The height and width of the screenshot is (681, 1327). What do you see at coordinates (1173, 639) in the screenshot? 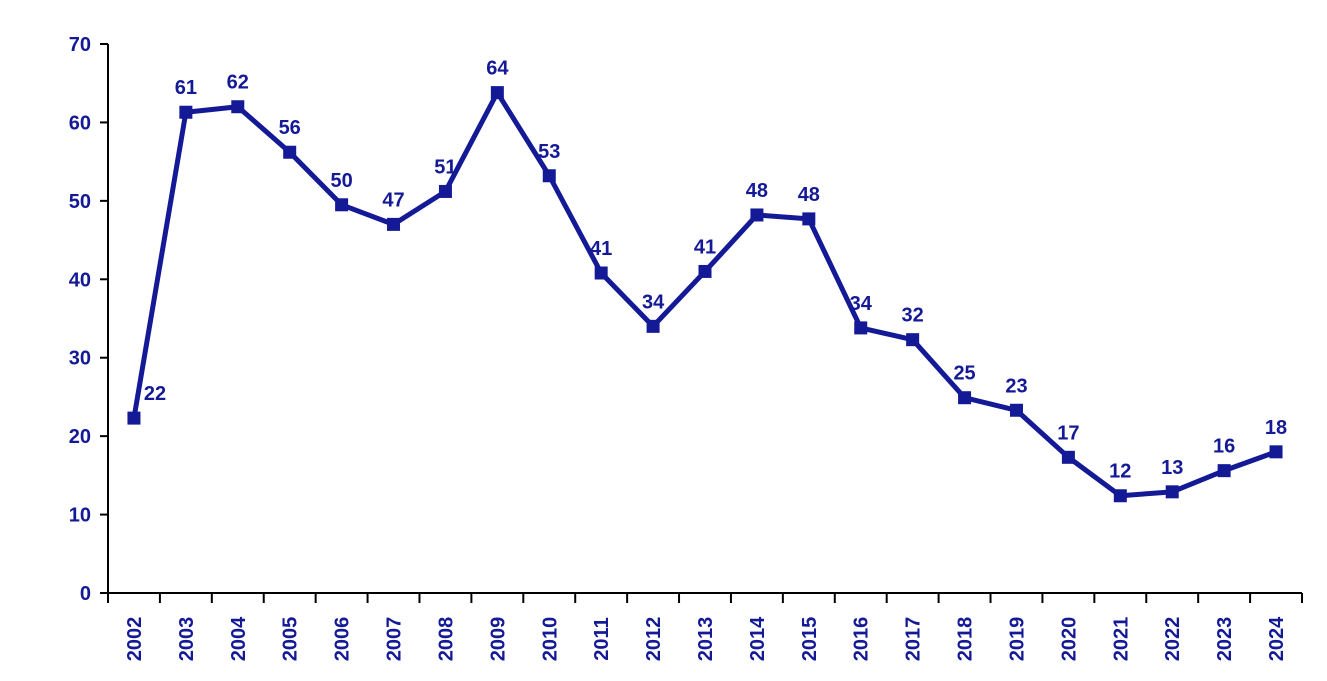
I see `x-tick-label: 2022` at bounding box center [1173, 639].